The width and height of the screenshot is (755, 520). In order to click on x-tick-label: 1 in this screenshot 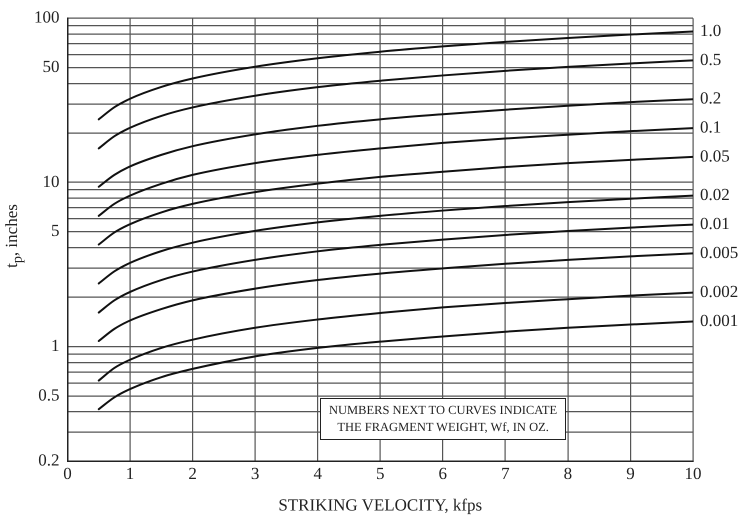, I will do `click(130, 473)`.